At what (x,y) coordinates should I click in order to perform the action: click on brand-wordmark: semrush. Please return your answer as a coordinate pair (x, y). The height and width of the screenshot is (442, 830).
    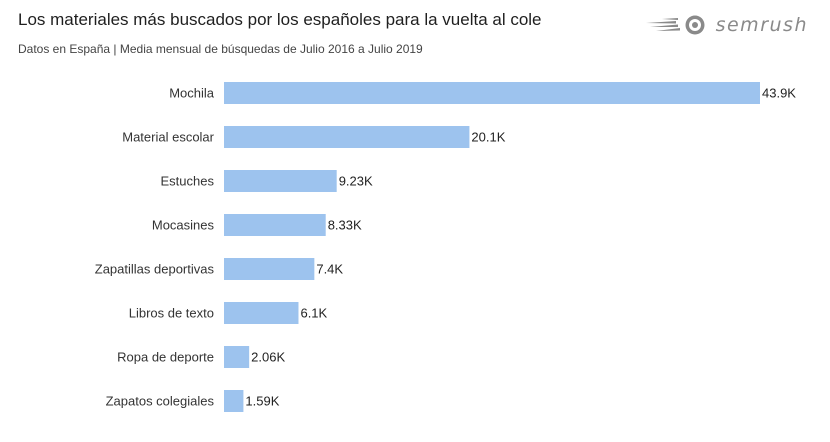
    Looking at the image, I should click on (761, 25).